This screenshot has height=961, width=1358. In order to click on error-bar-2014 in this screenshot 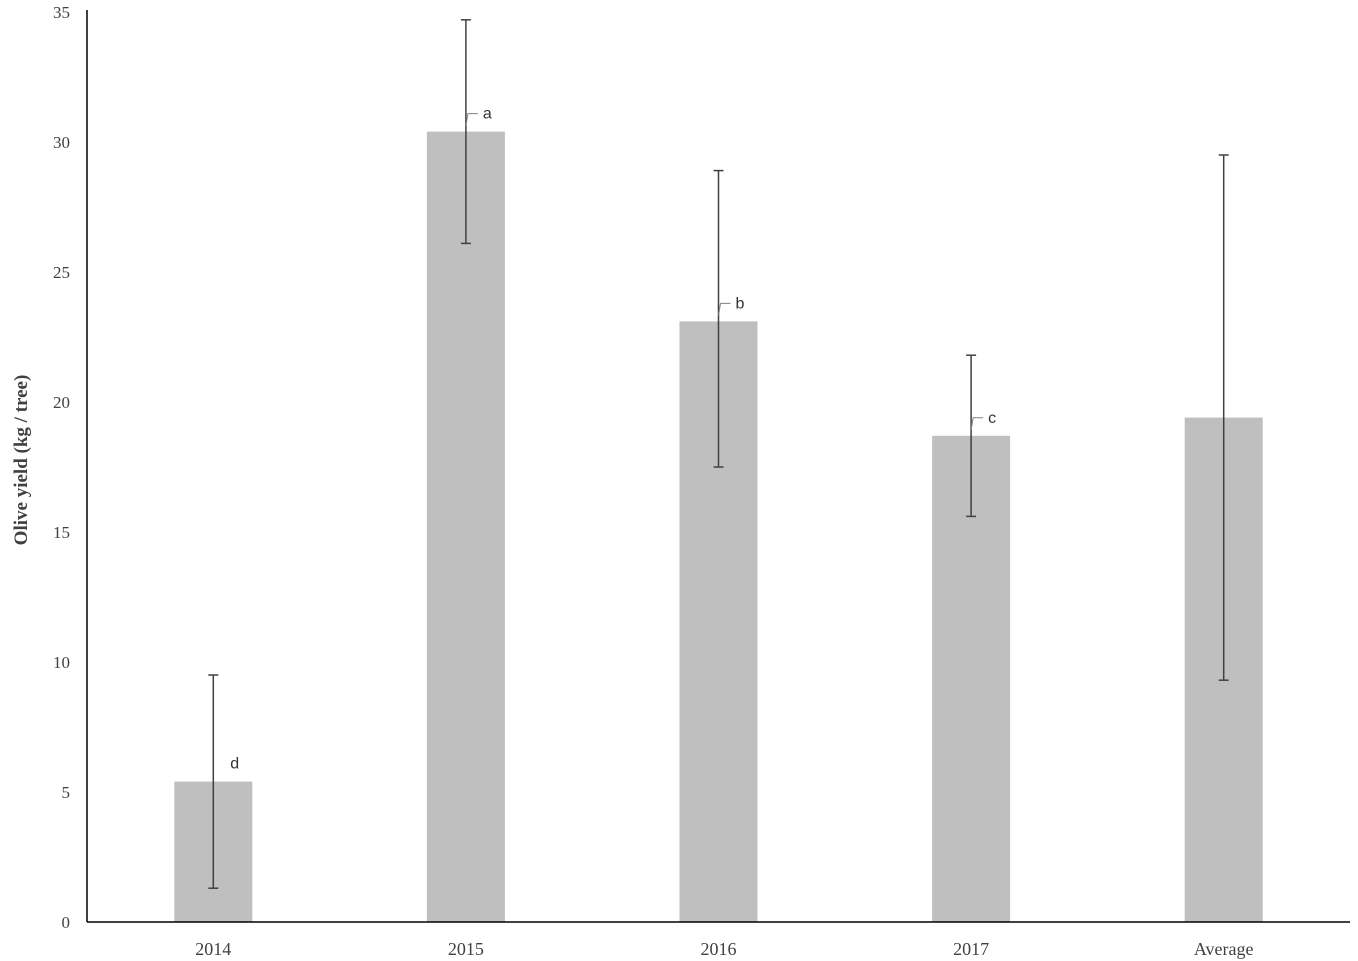, I will do `click(213, 781)`.